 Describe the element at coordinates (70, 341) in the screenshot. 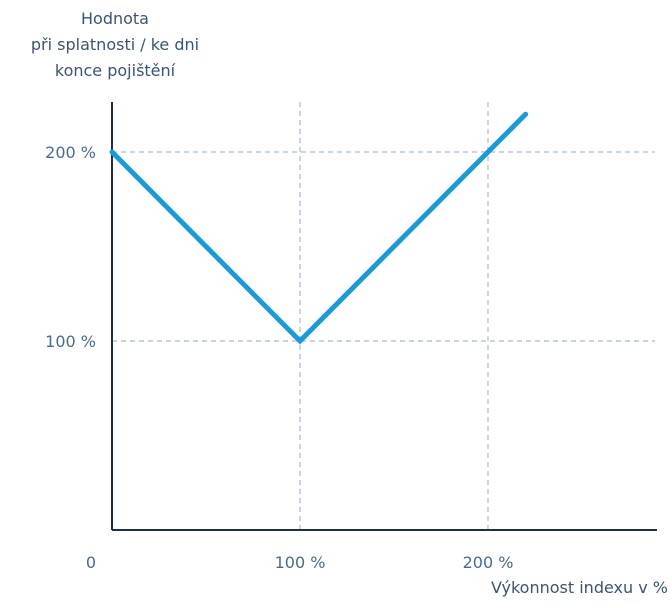

I see `y-tick-label-0: 100 %` at that location.